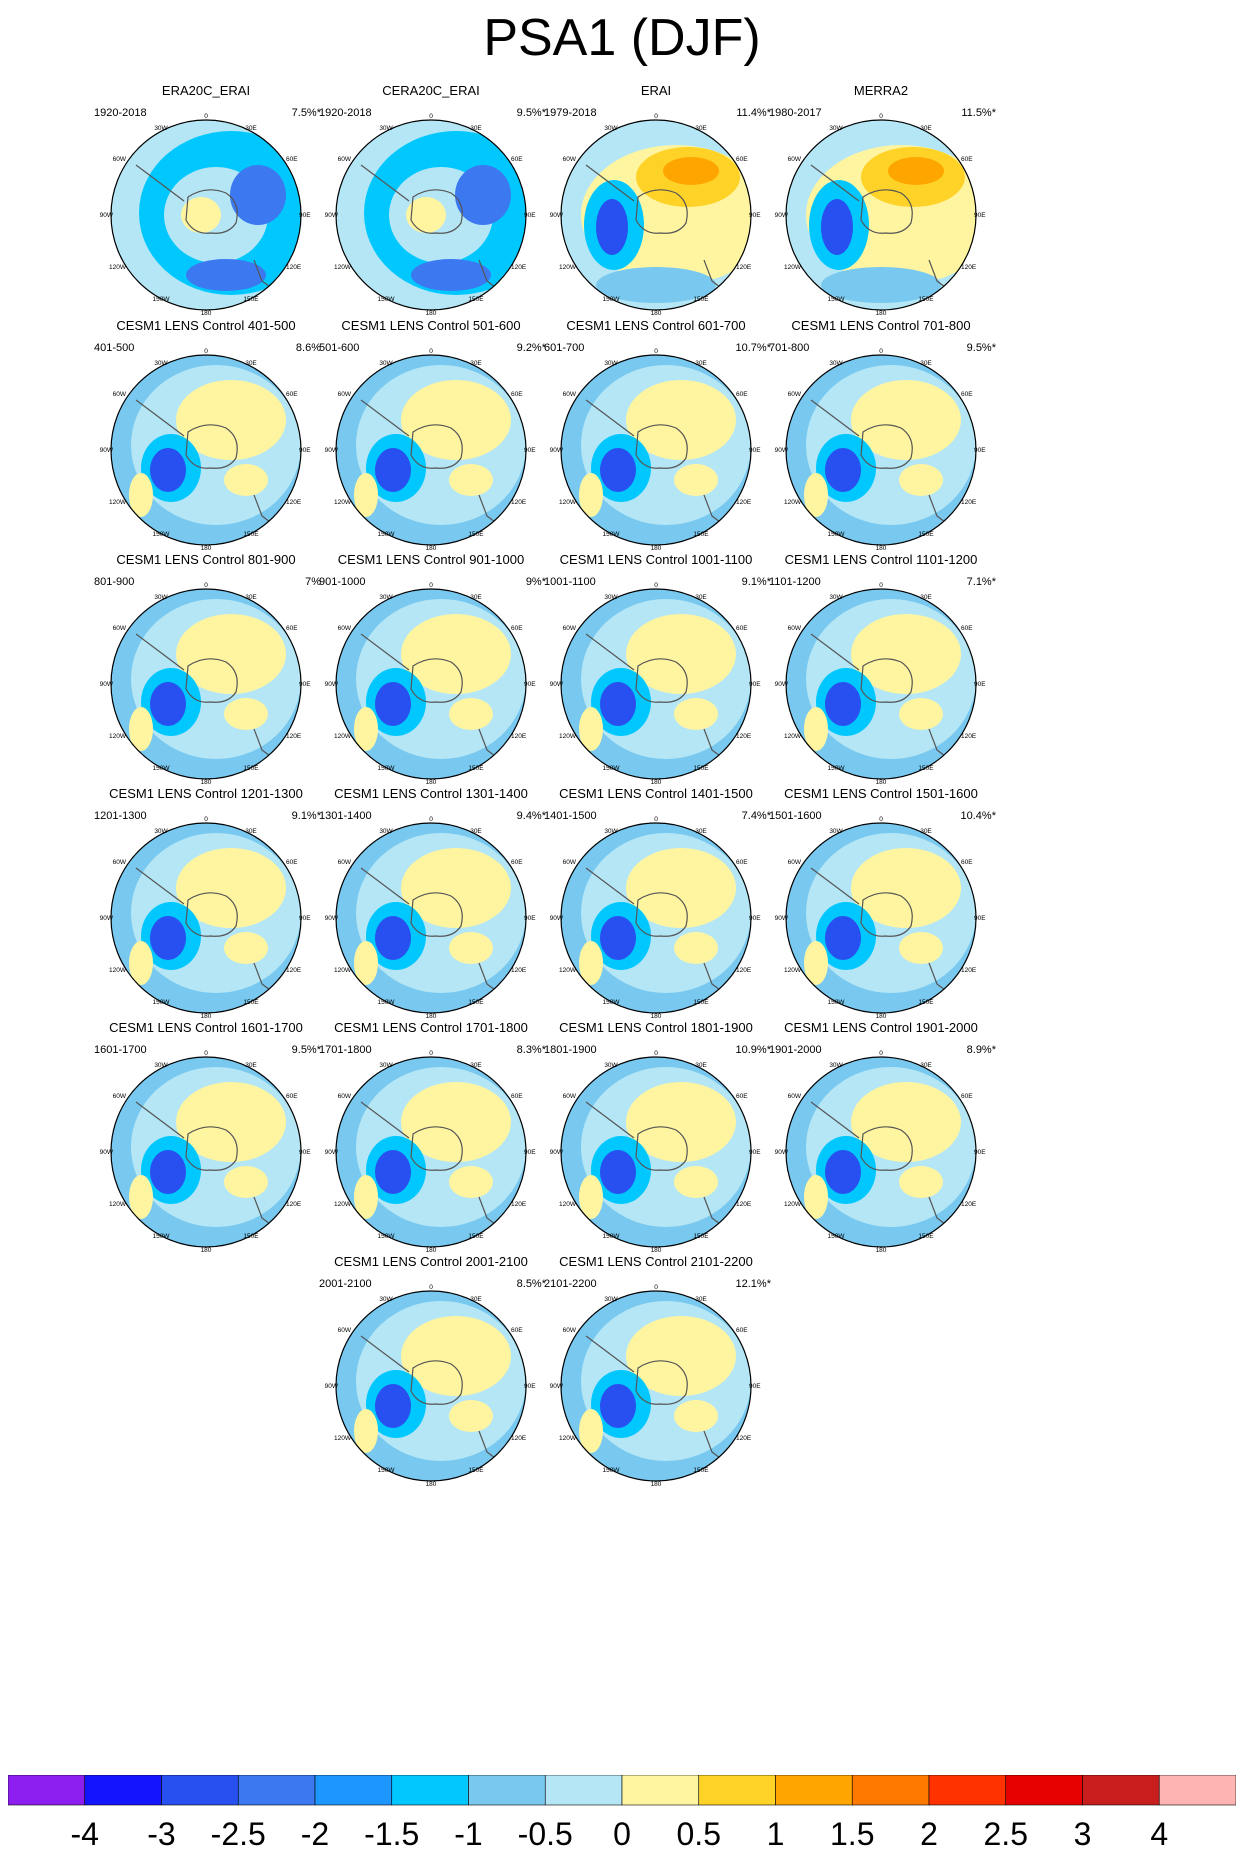 This screenshot has height=1858, width=1244. I want to click on panel-variance: 7.4%*, so click(756, 816).